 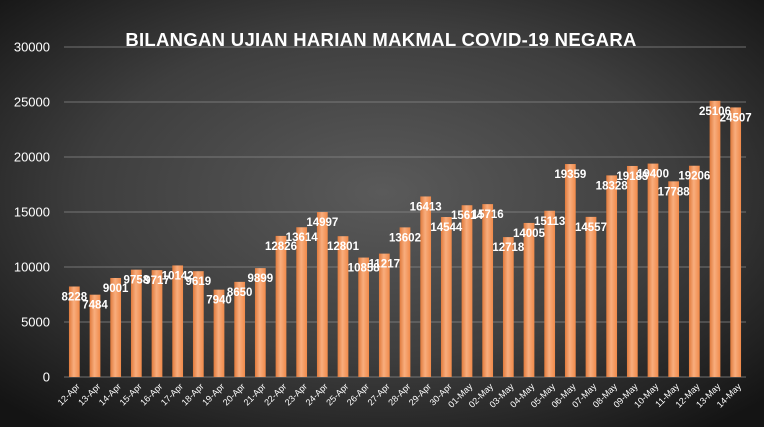 What do you see at coordinates (570, 175) in the screenshot?
I see `data-label: 19359` at bounding box center [570, 175].